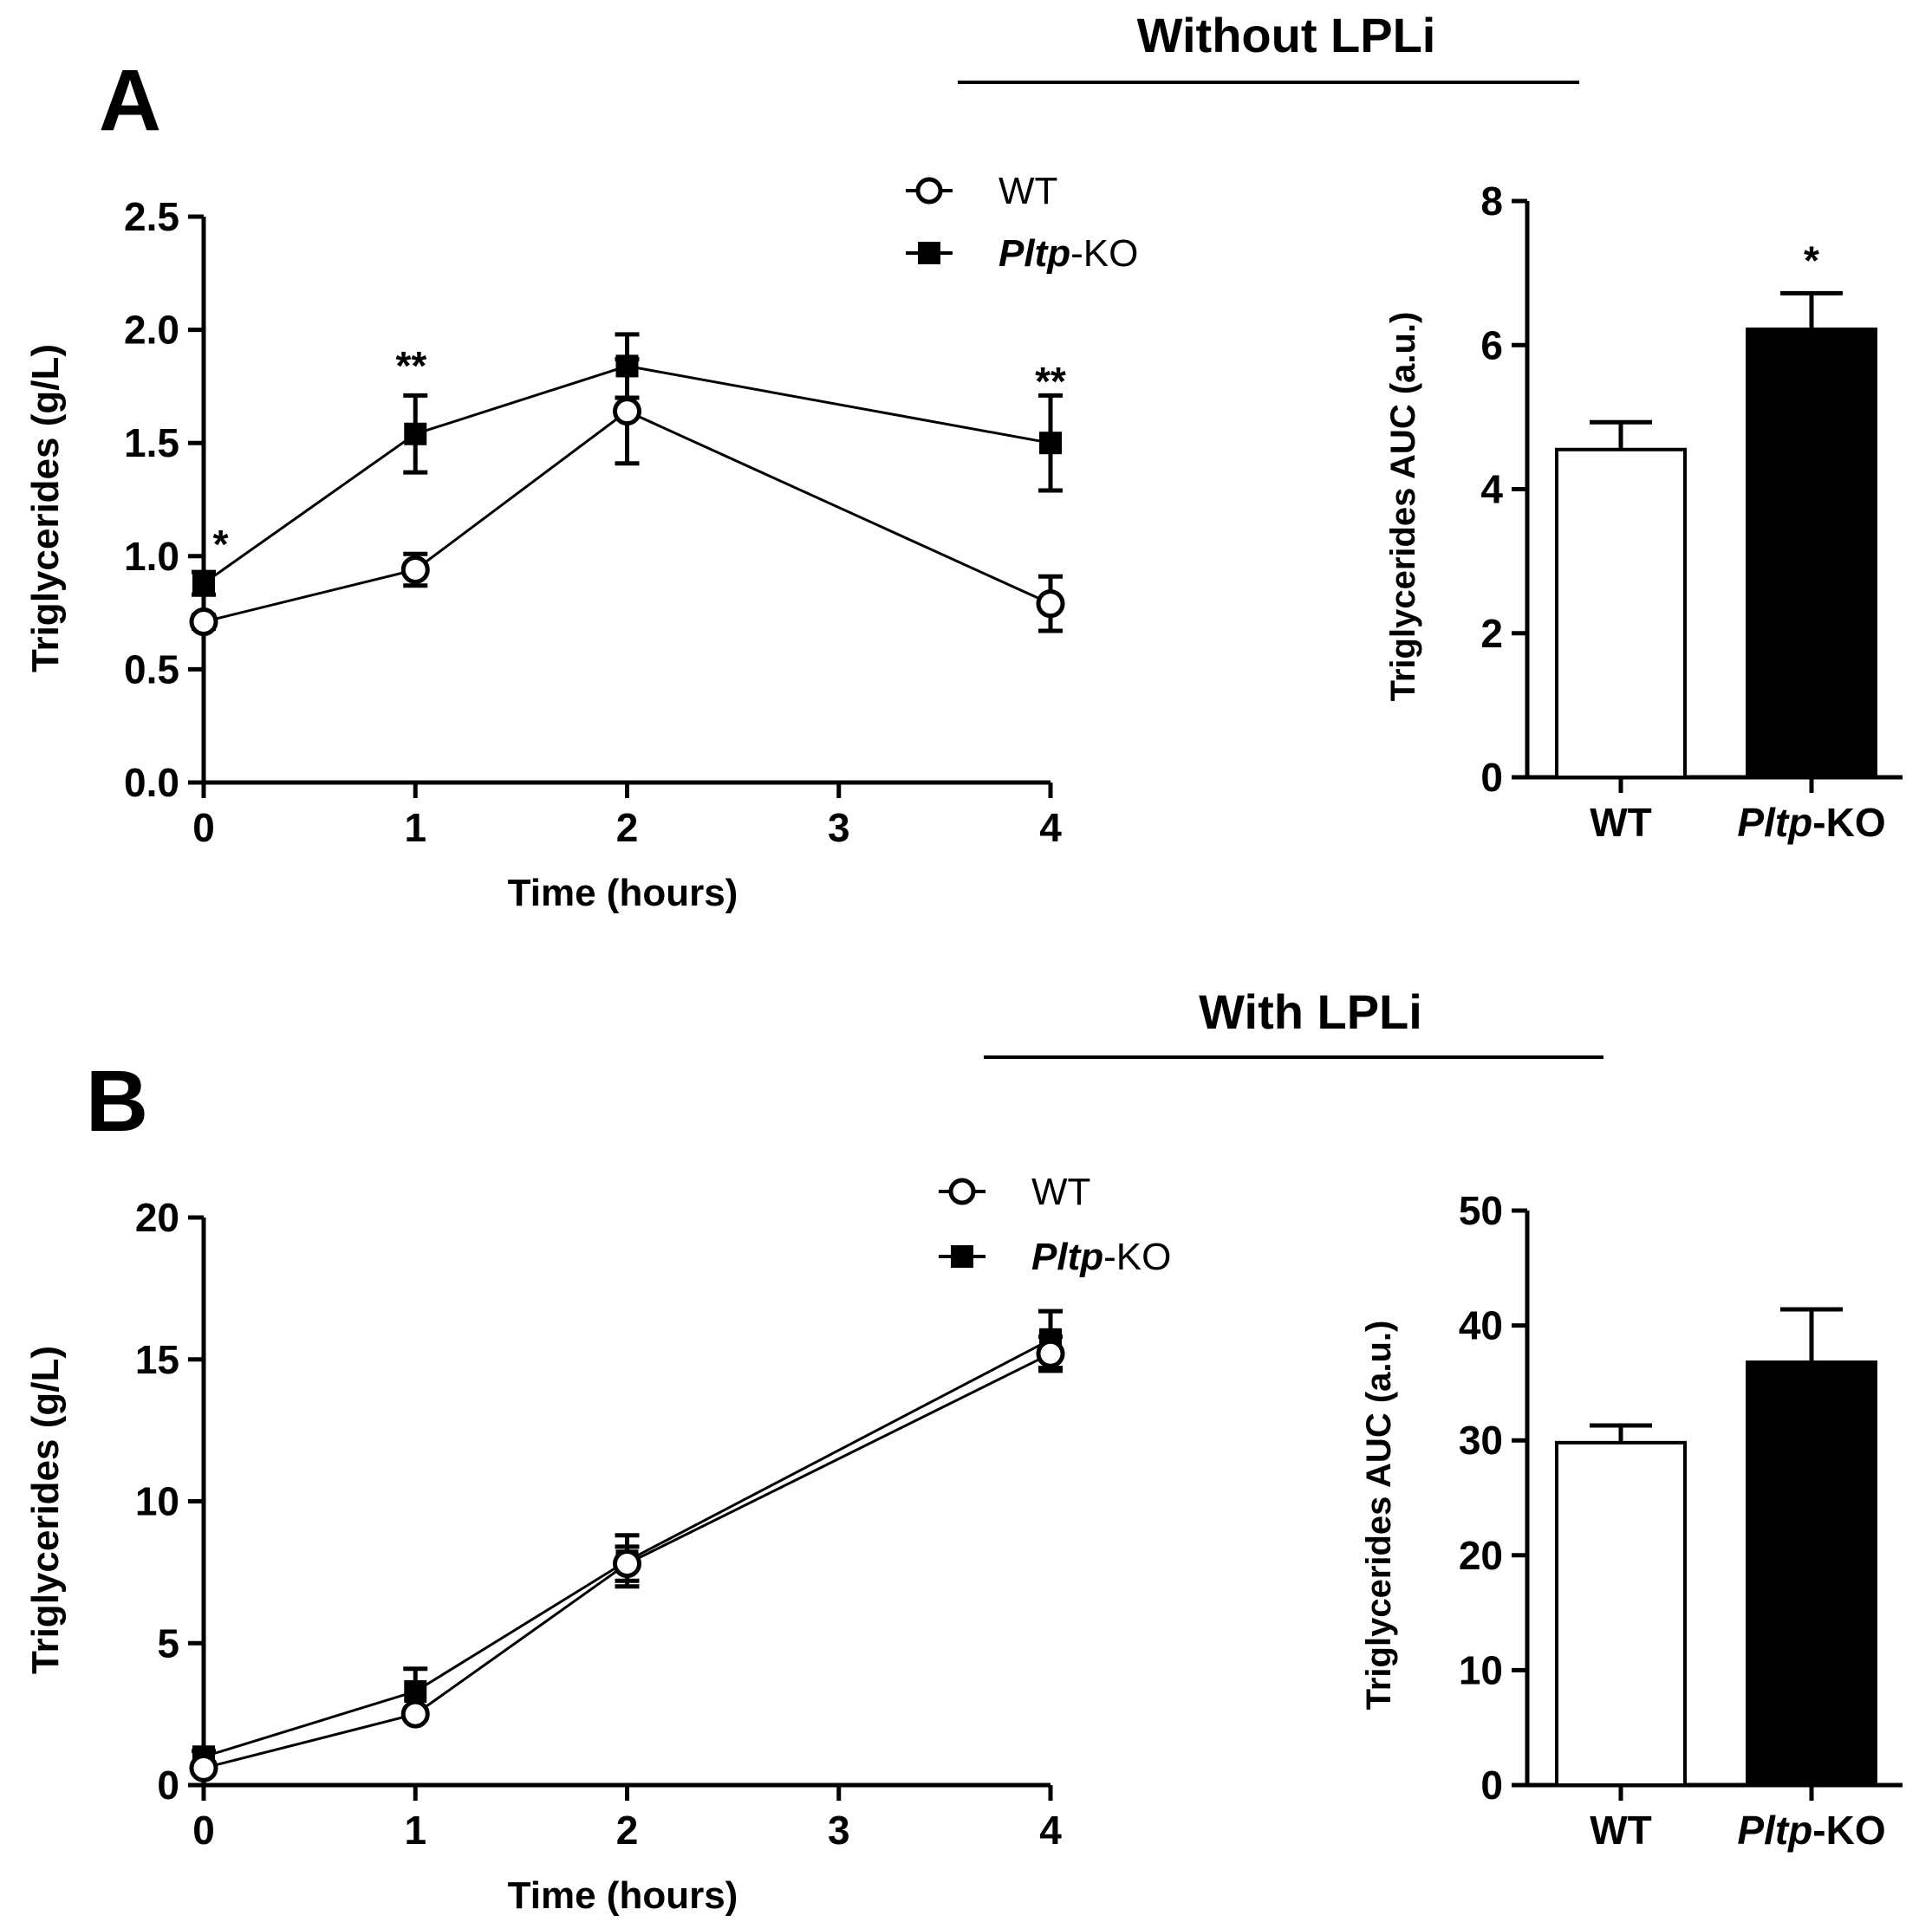  I want to click on A_bar-ytick-label: 6, so click(1491, 344).